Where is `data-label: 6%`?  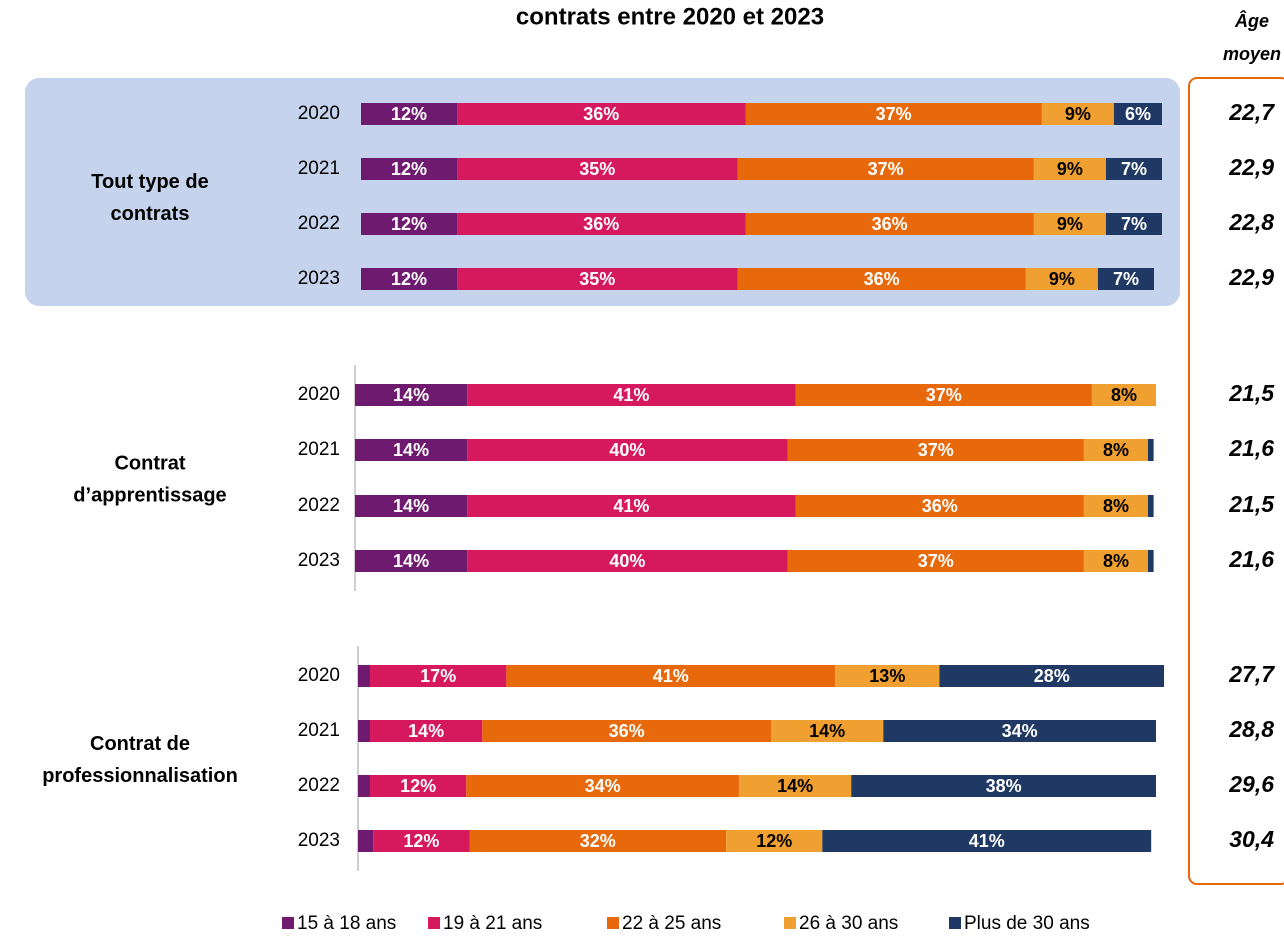
data-label: 6% is located at coordinates (1138, 114).